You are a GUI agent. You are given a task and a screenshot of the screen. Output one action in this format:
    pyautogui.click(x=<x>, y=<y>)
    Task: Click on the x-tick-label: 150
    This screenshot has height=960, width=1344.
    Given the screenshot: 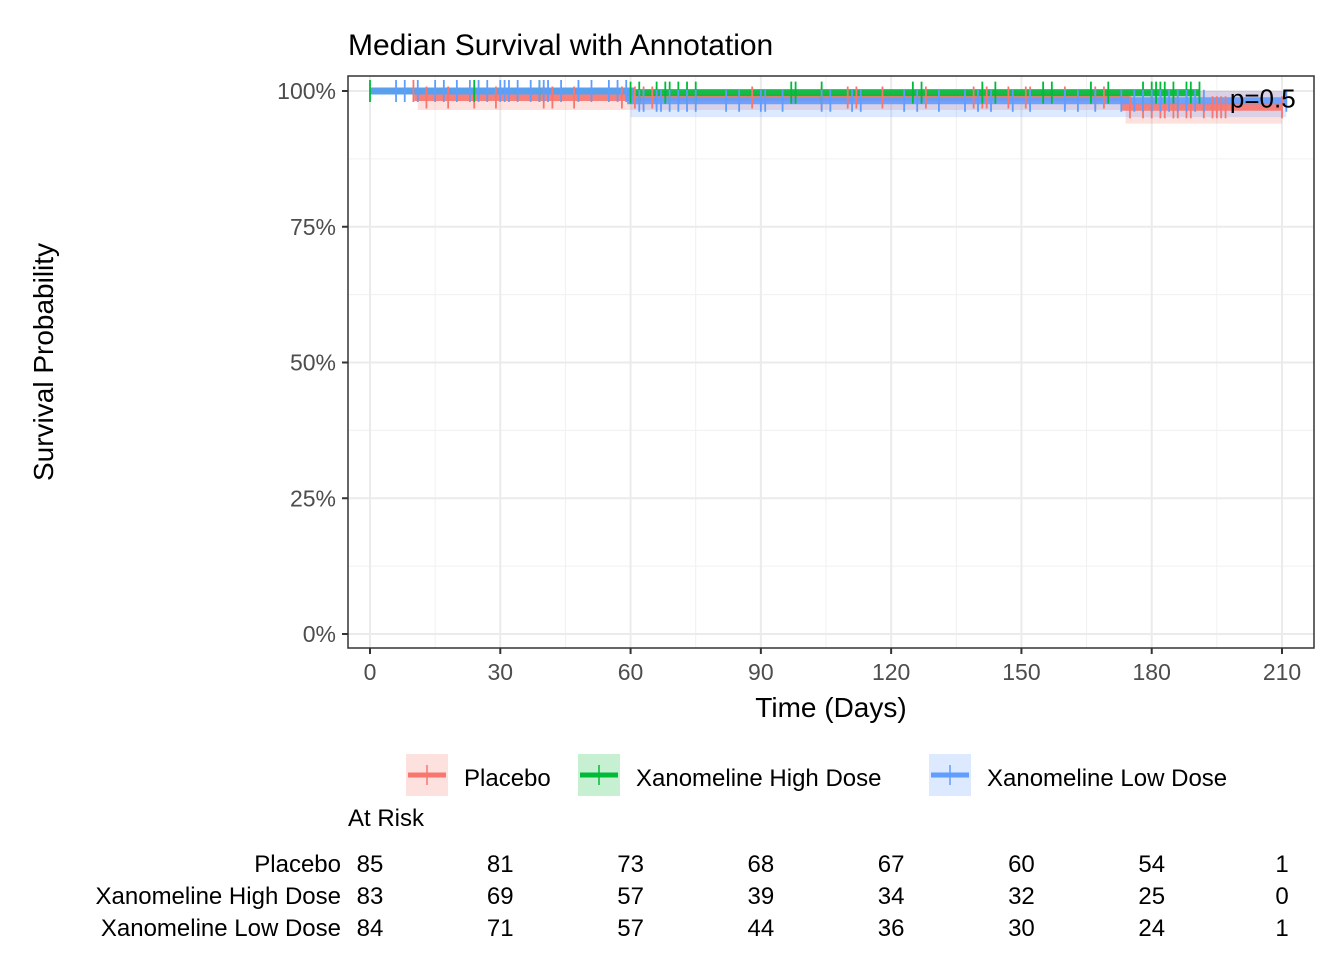 What is the action you would take?
    pyautogui.click(x=1021, y=672)
    